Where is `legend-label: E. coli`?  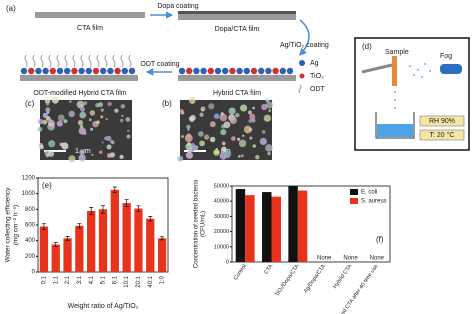 legend-label: E. coli is located at coordinates (369, 193).